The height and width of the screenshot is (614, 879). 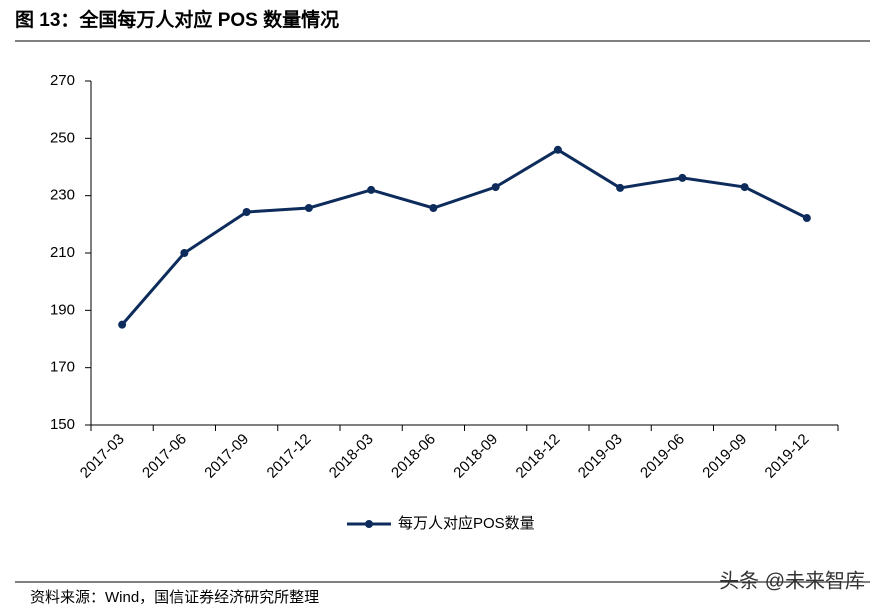 What do you see at coordinates (369, 524) in the screenshot?
I see `legend-marker` at bounding box center [369, 524].